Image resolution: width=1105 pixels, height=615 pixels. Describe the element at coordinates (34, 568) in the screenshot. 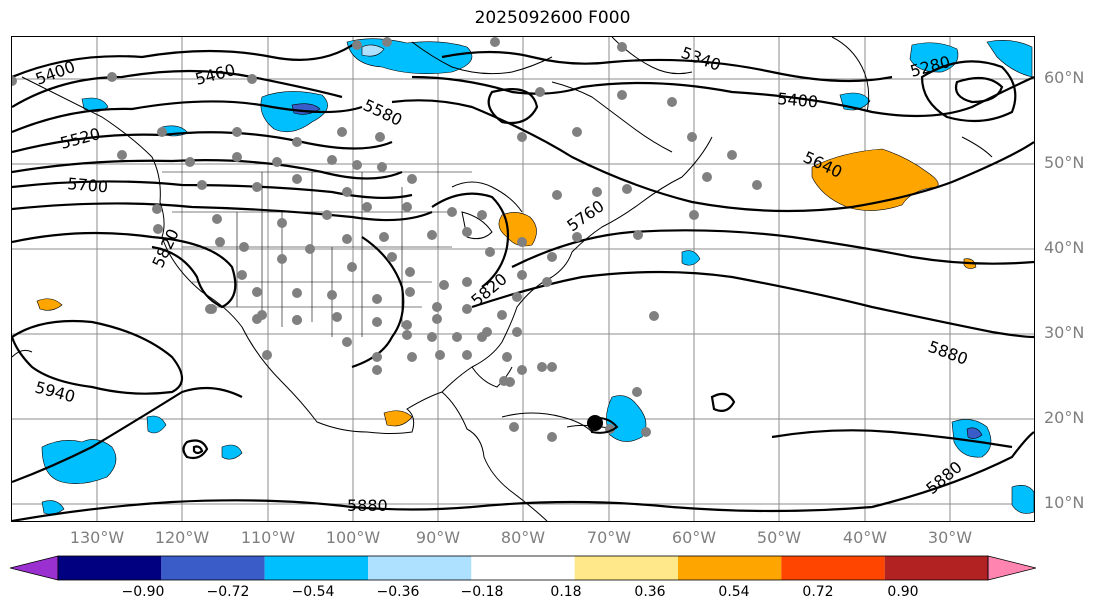

I see `colorbar-extend-low` at that location.